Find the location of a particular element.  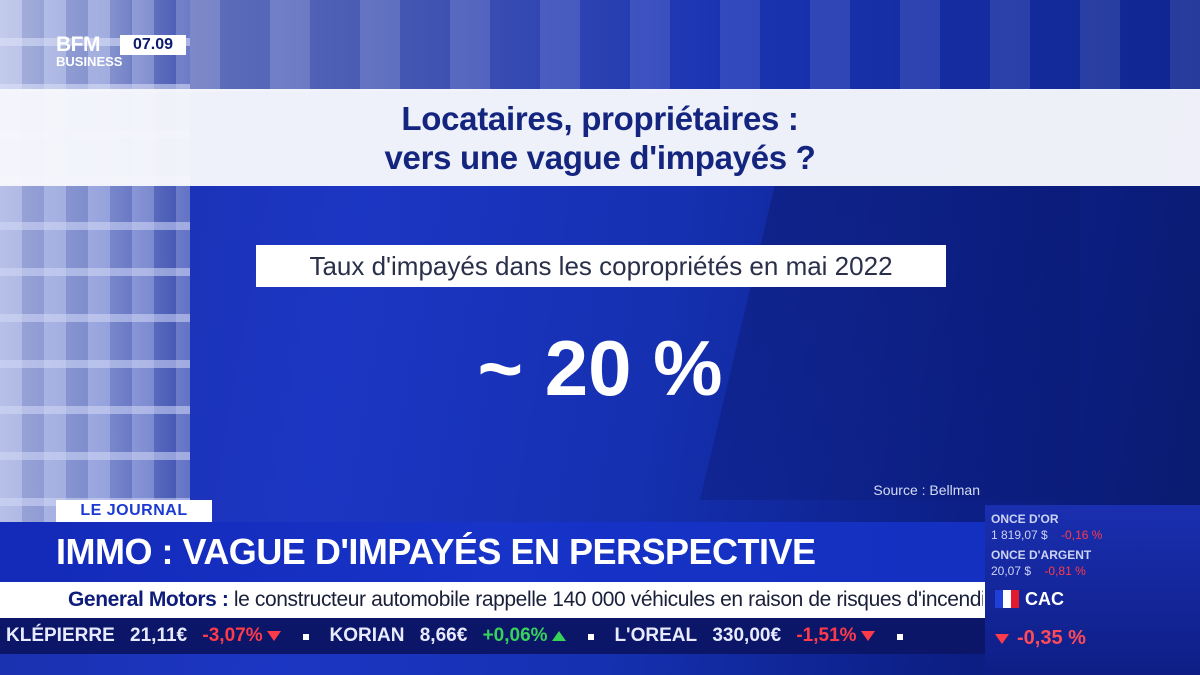

market-silver-label: ONCE D'ARGENT is located at coordinates (1041, 555).